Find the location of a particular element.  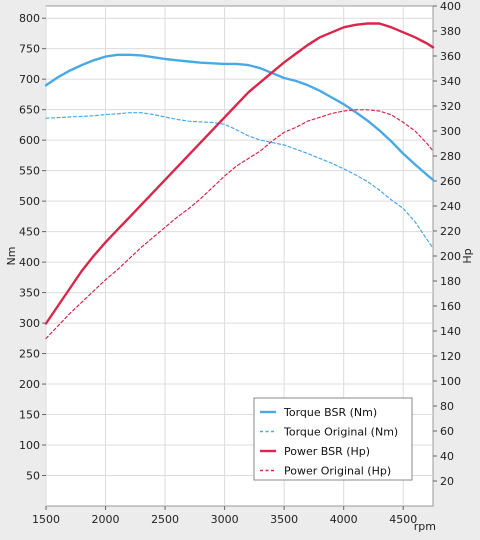

y-left-tick-label: 500 is located at coordinates (29, 201).